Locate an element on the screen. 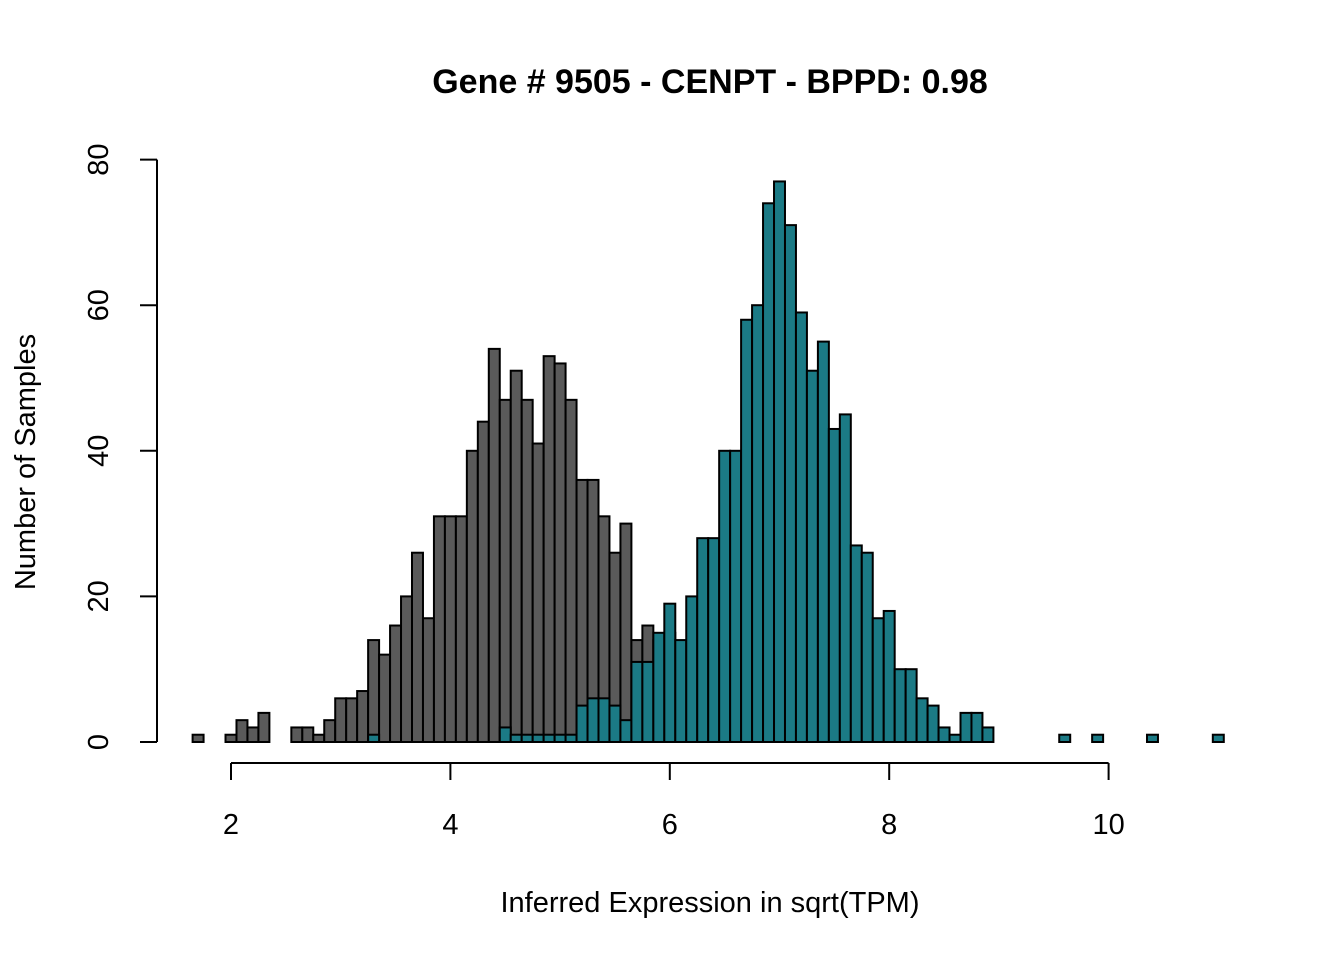  y-axis-label: Number of Samples is located at coordinates (26, 462).